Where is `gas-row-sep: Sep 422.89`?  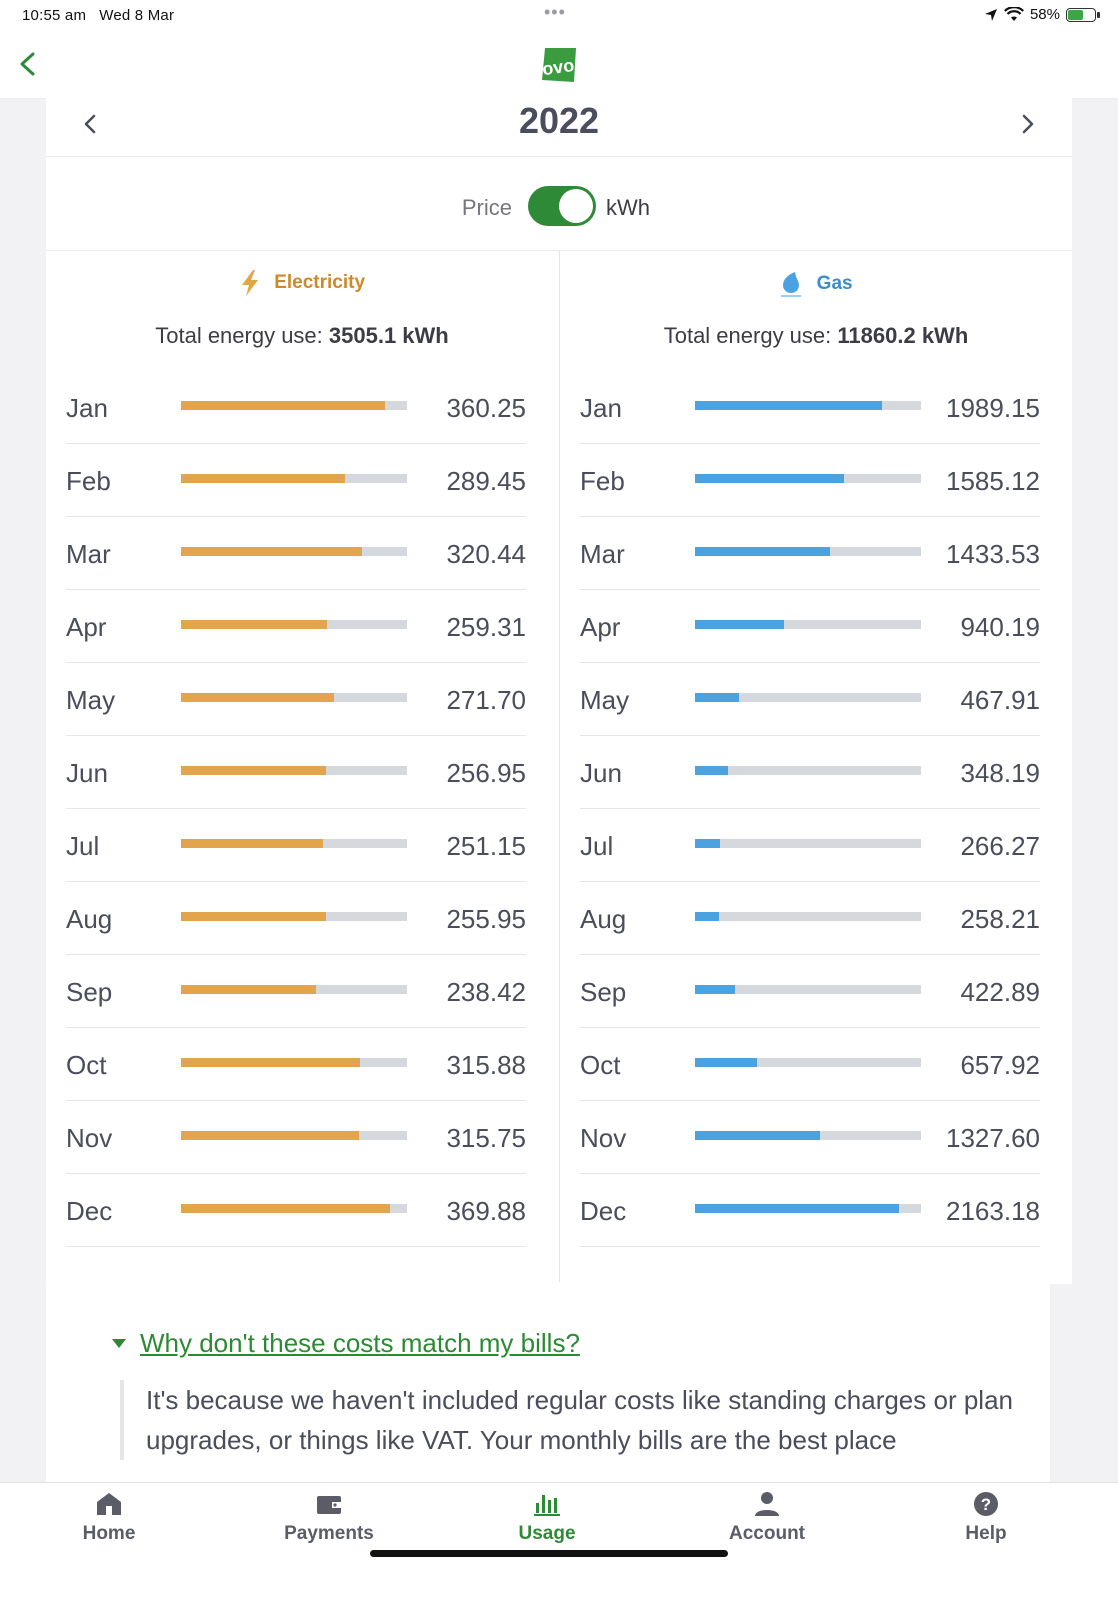
gas-row-sep: Sep 422.89 is located at coordinates (810, 991).